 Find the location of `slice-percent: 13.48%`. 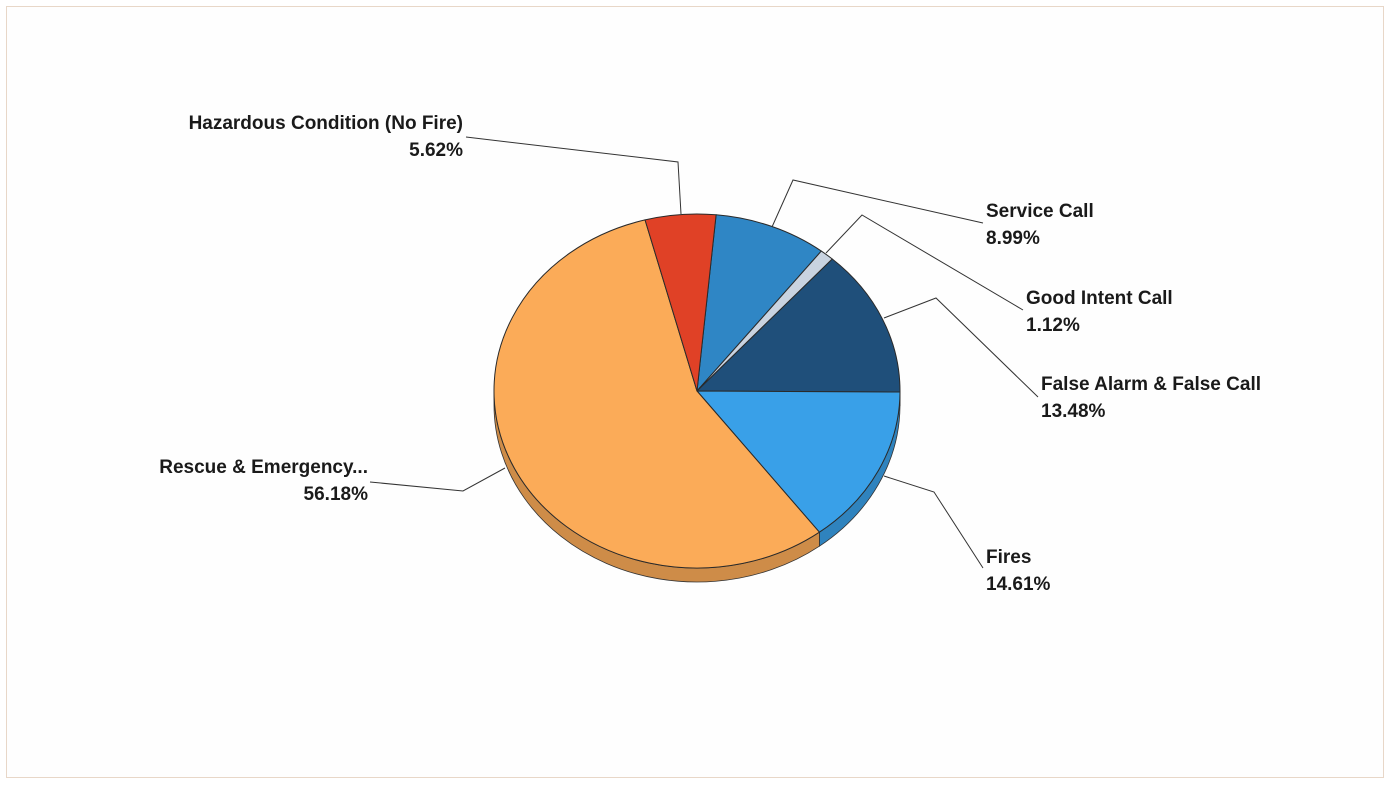

slice-percent: 13.48% is located at coordinates (1073, 411).